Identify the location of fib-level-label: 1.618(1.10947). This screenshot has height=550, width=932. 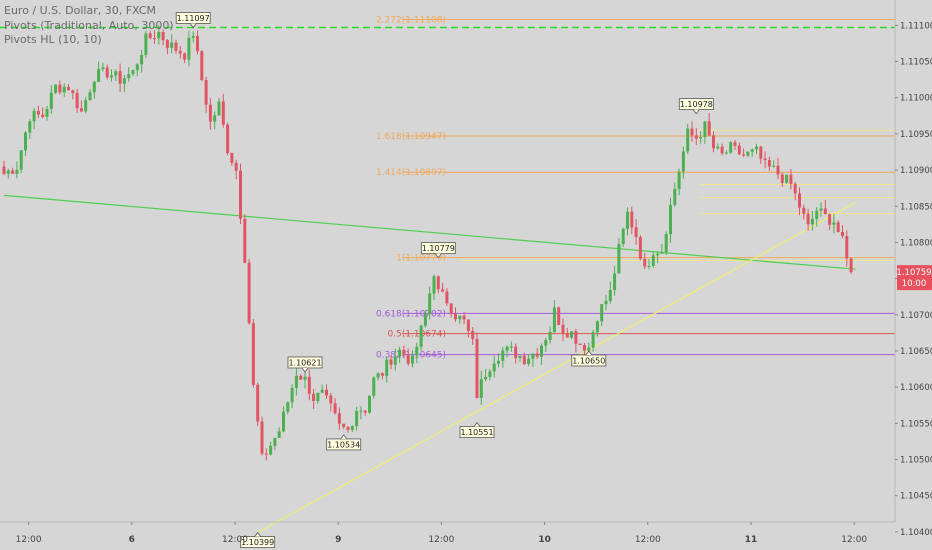
(411, 137).